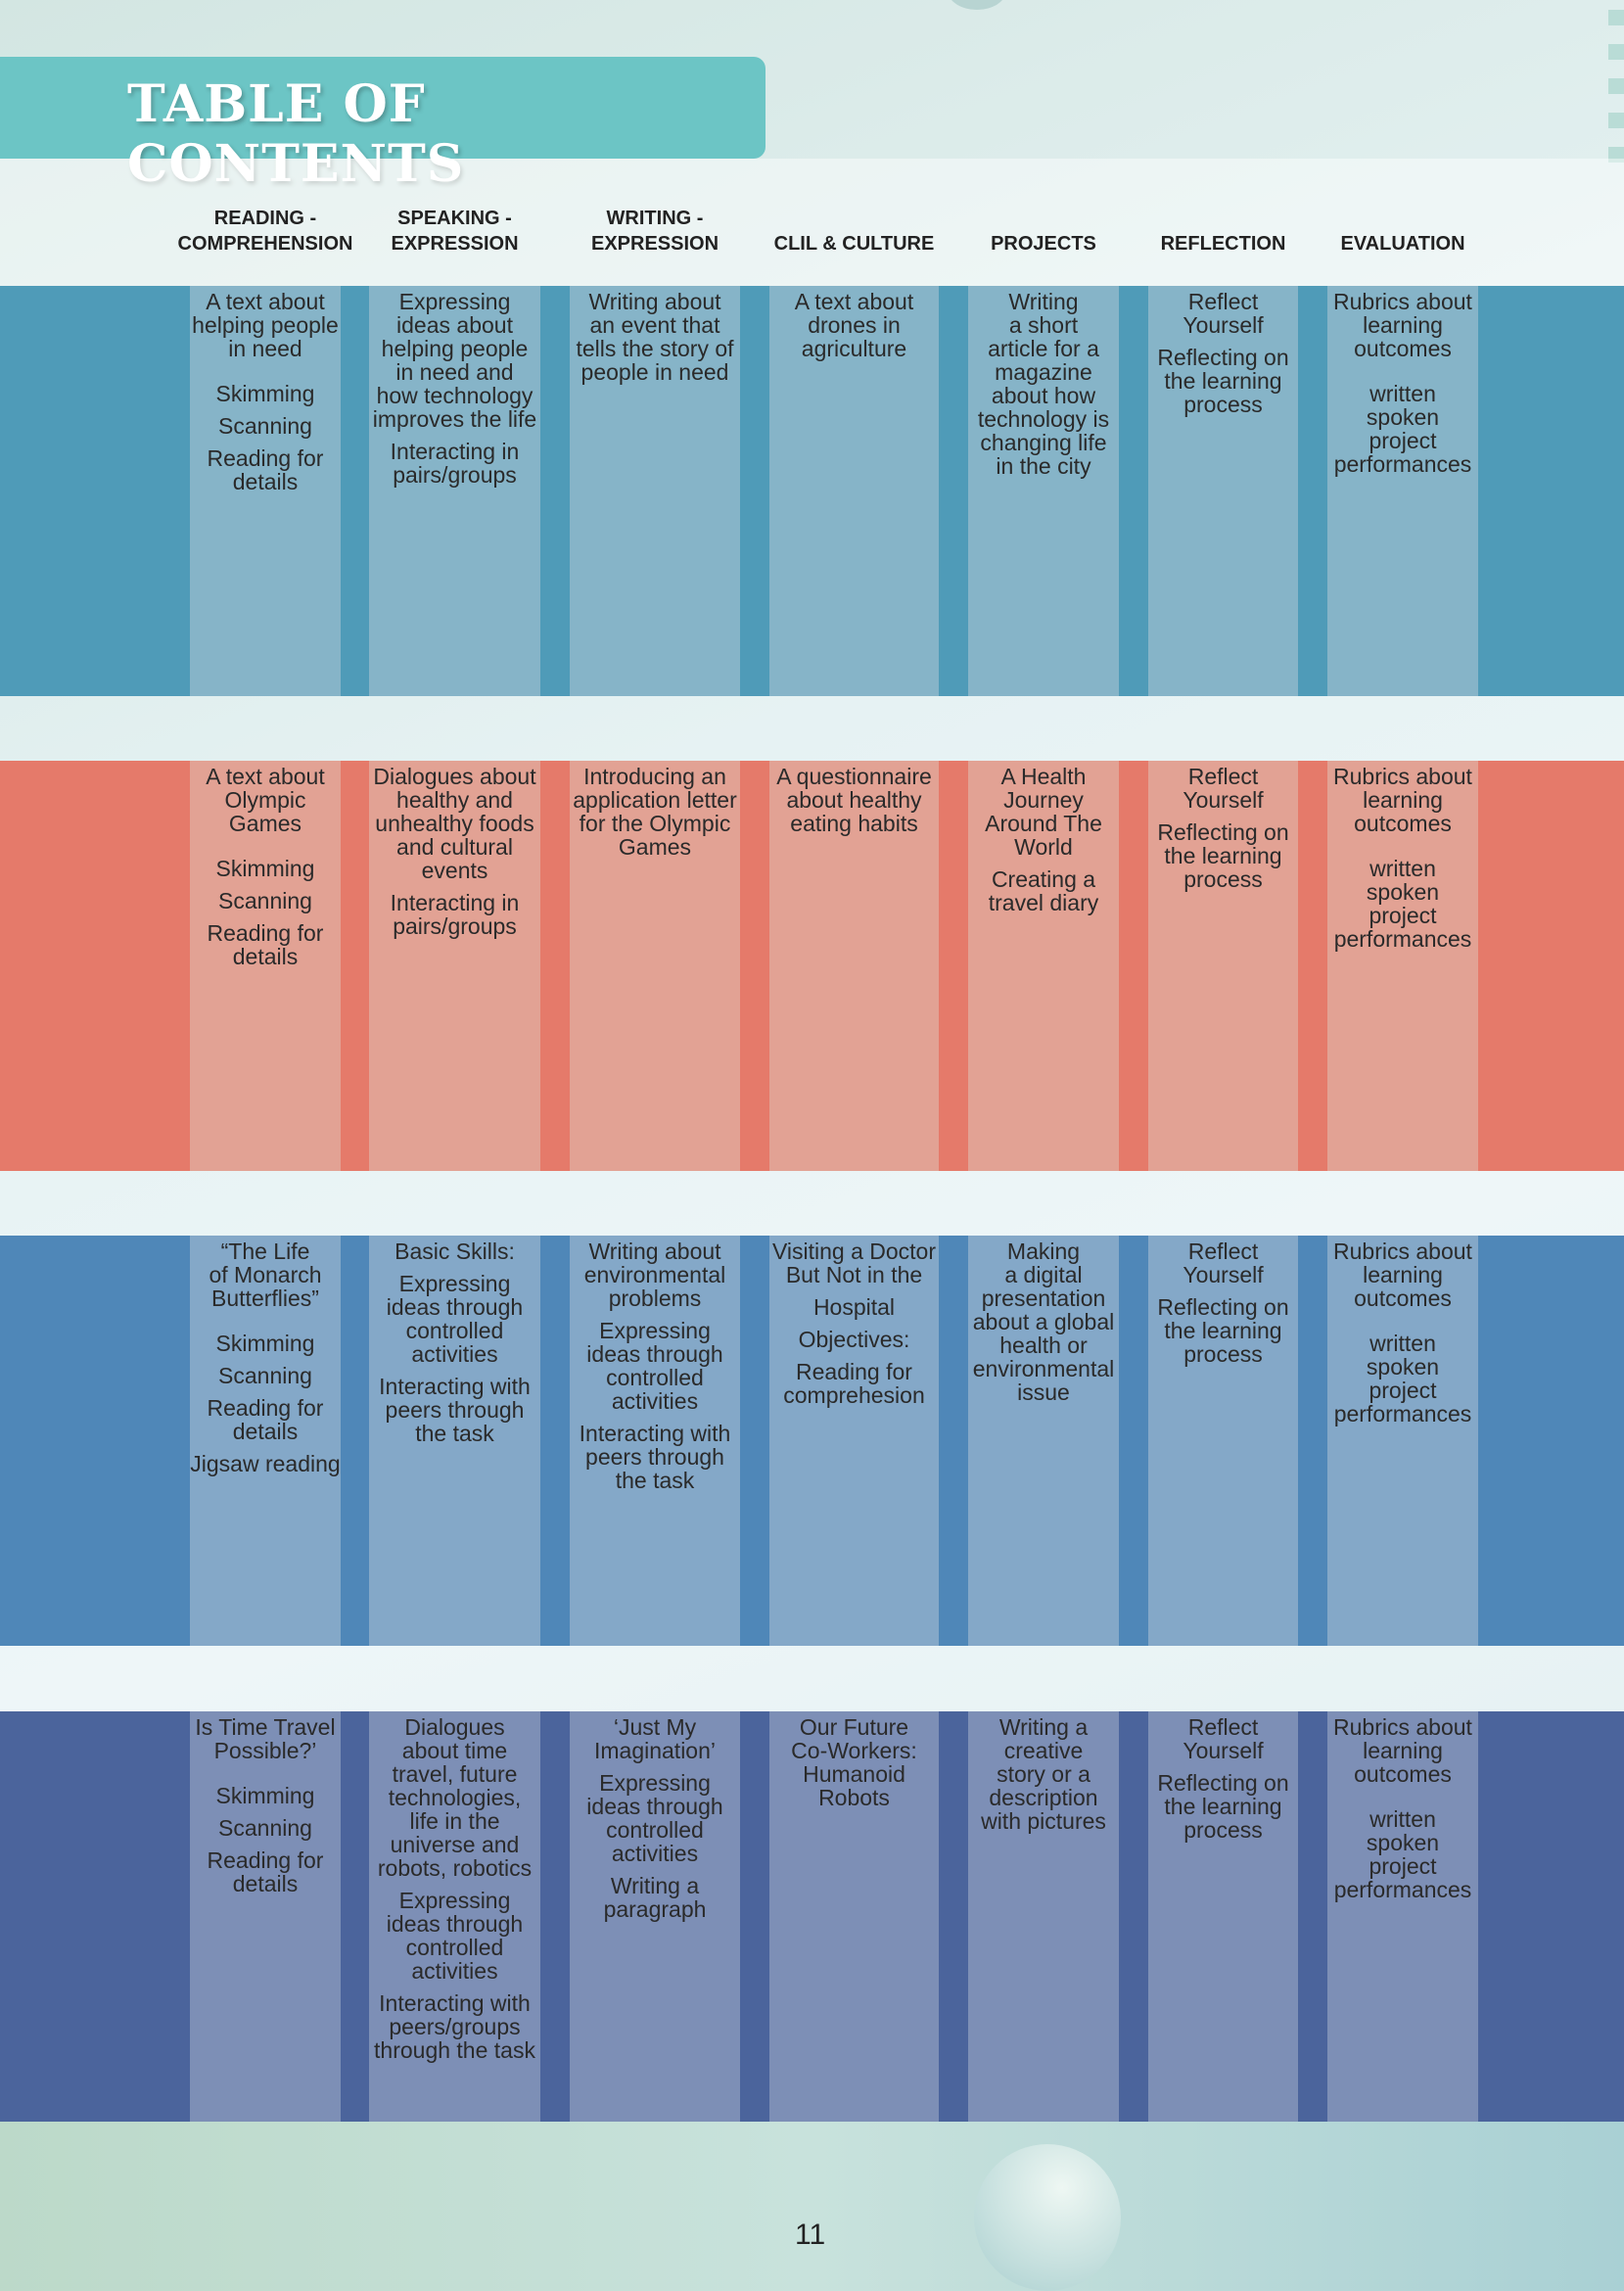 Image resolution: width=1624 pixels, height=2291 pixels. What do you see at coordinates (265, 231) in the screenshot?
I see `column-header-reading: READING - COMPREHENSION` at bounding box center [265, 231].